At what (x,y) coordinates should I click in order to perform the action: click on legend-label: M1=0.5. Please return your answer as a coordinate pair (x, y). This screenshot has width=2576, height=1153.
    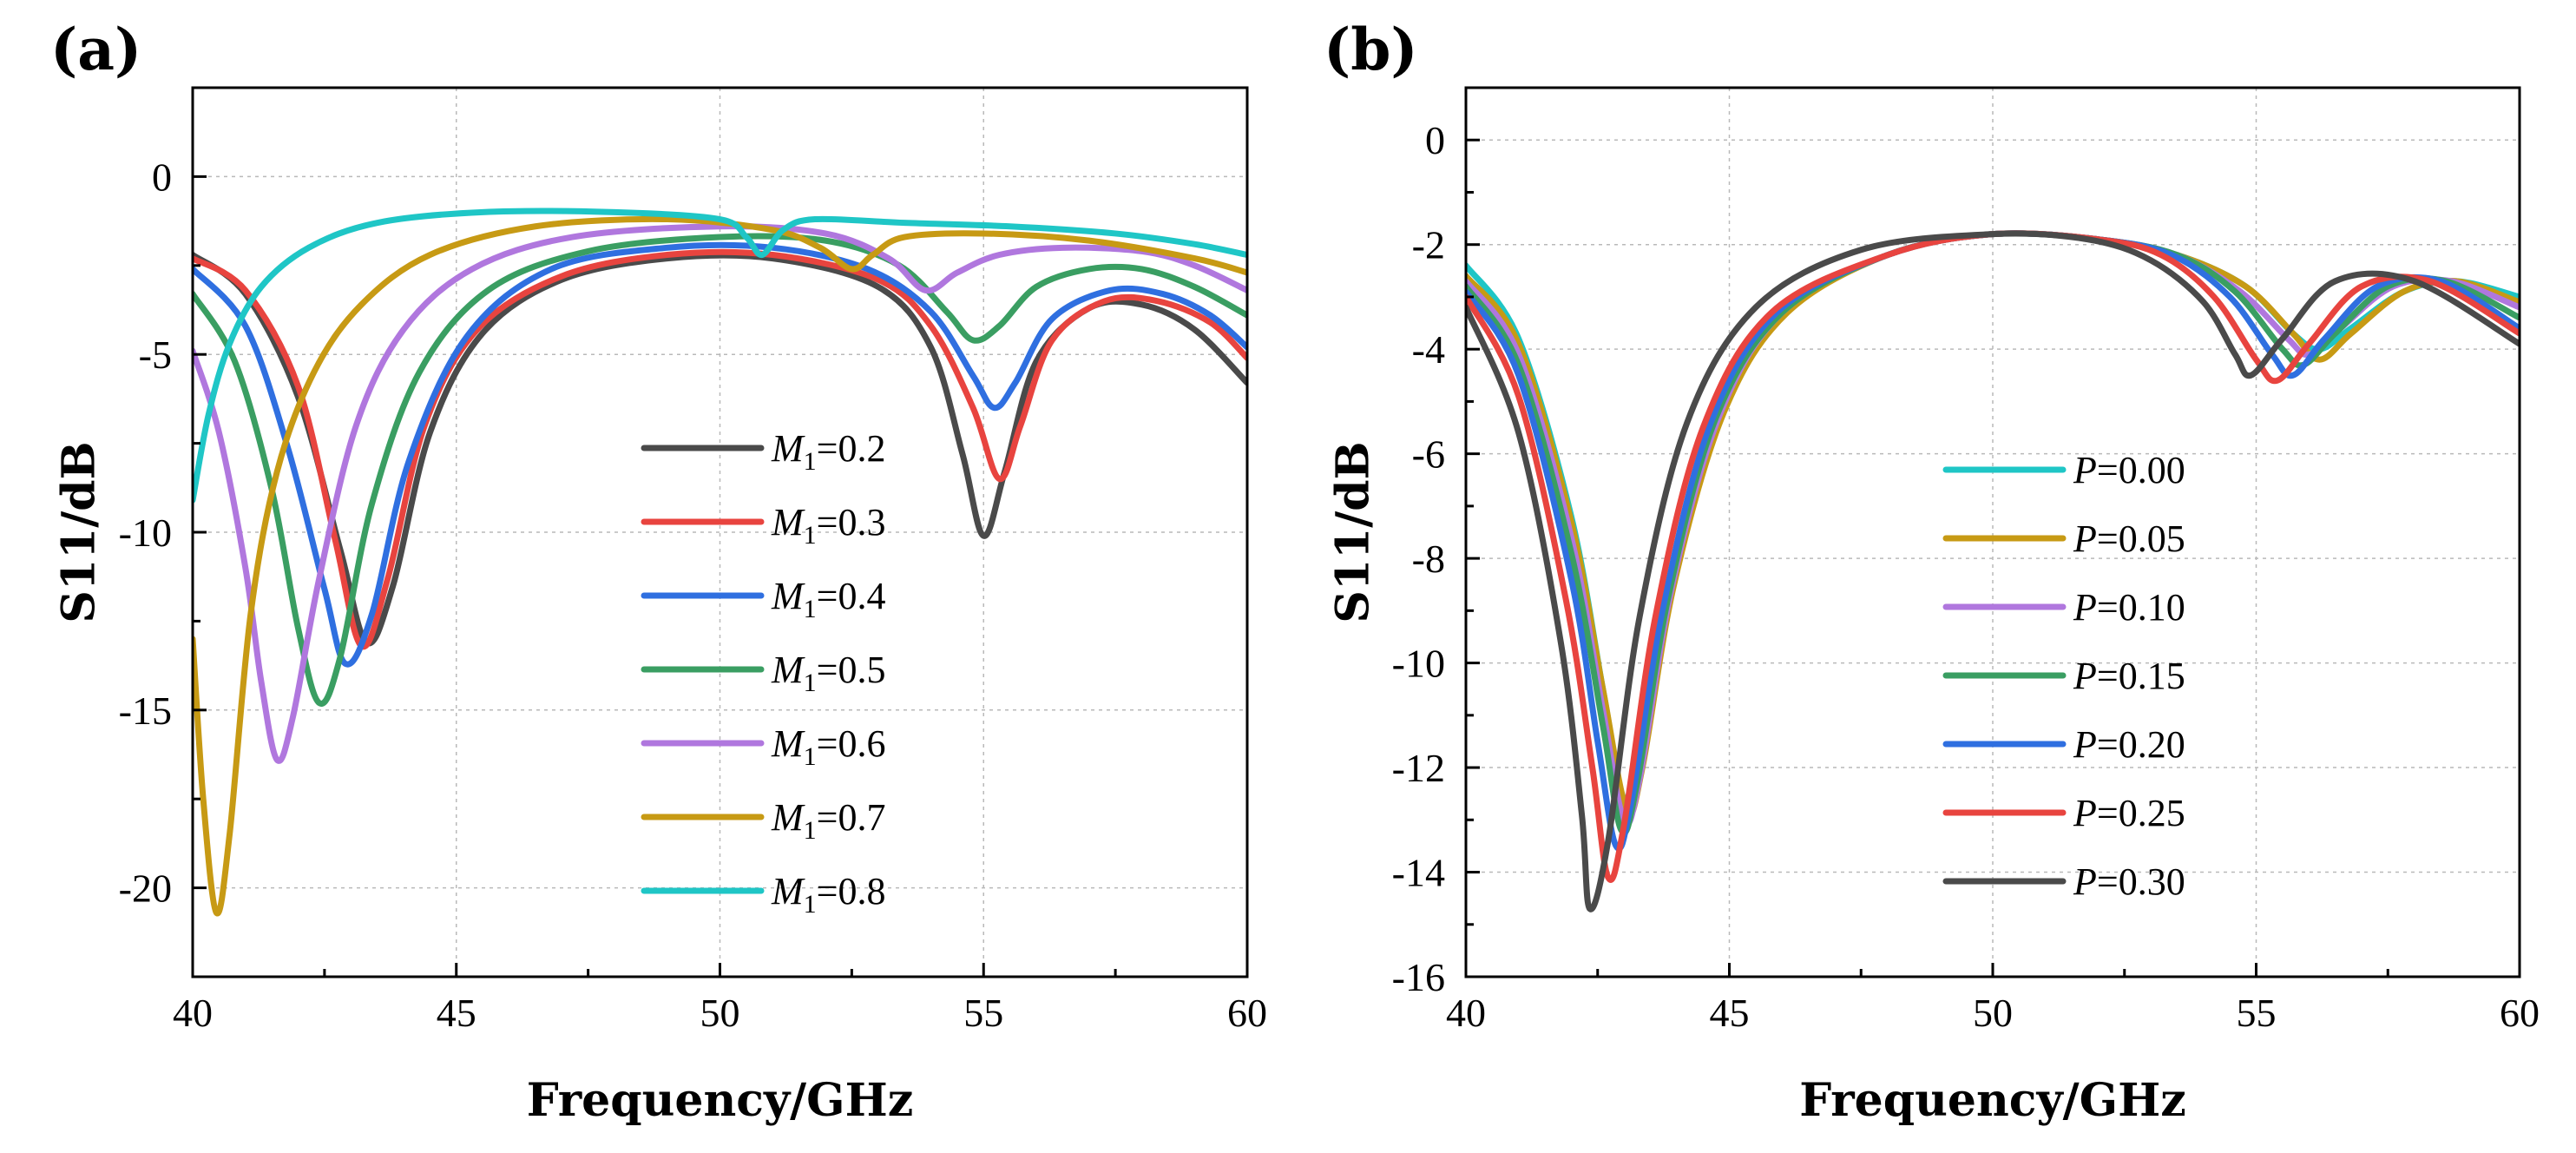
    Looking at the image, I should click on (828, 673).